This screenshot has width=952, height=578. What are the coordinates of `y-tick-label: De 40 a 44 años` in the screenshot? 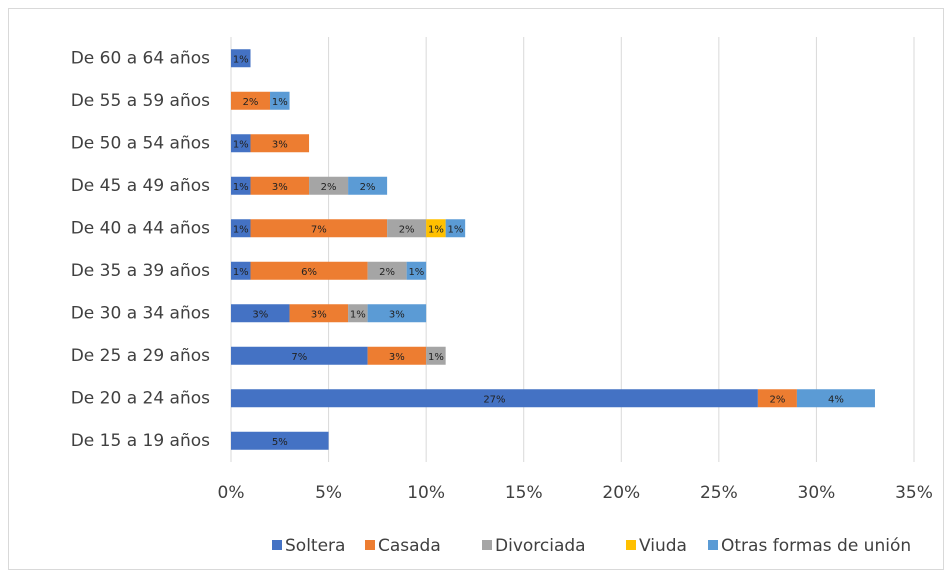 It's located at (140, 228).